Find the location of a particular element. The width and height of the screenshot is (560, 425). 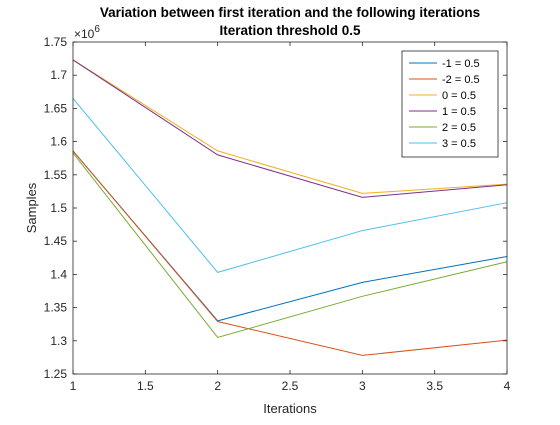

y-tick-label: 1.35 is located at coordinates (56, 308).